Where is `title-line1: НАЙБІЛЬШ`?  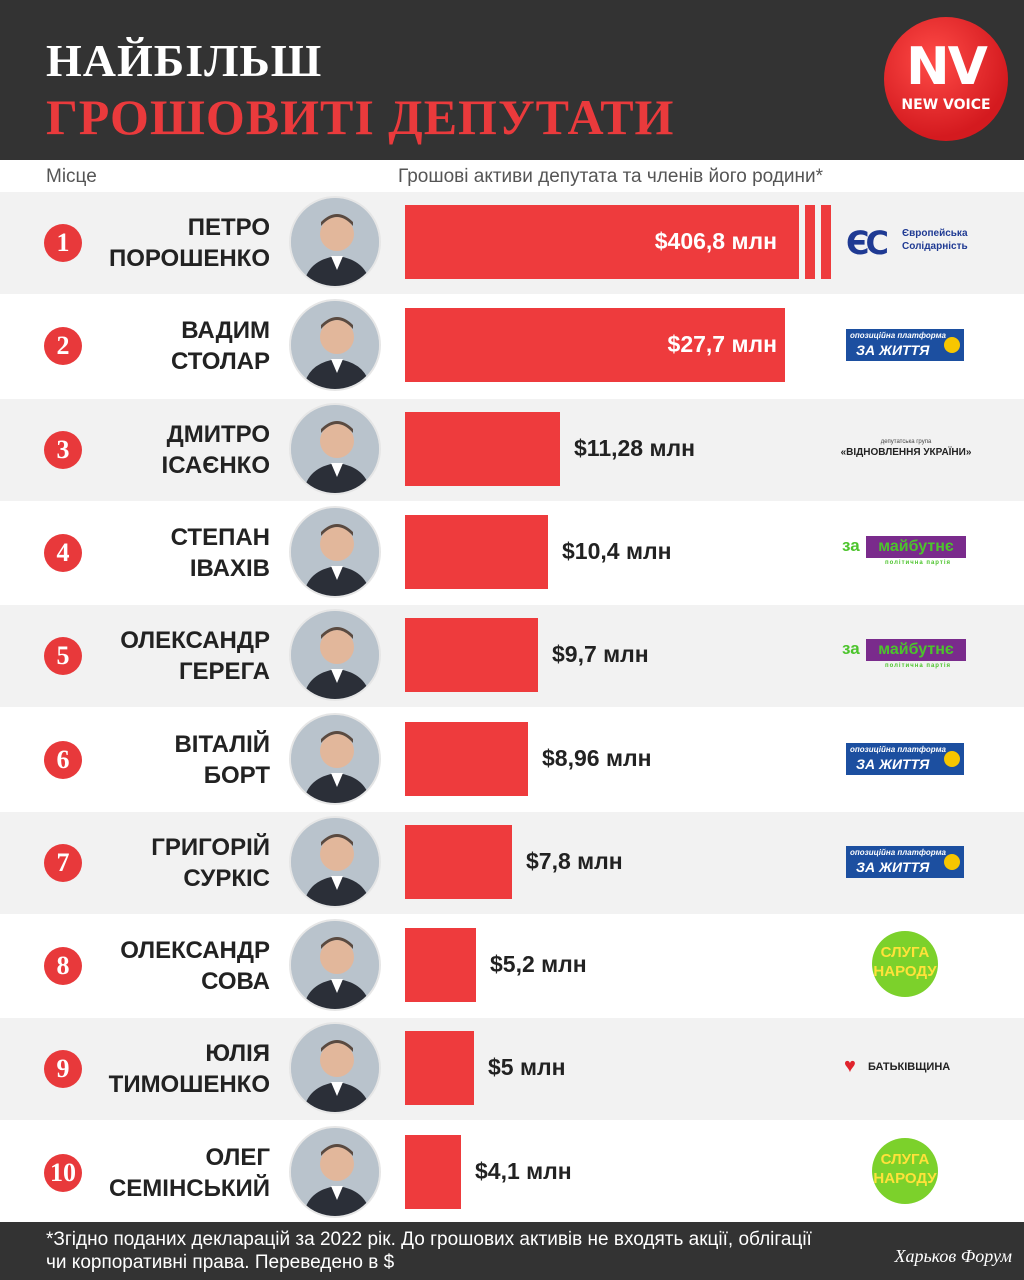 title-line1: НАЙБІЛЬШ is located at coordinates (184, 60).